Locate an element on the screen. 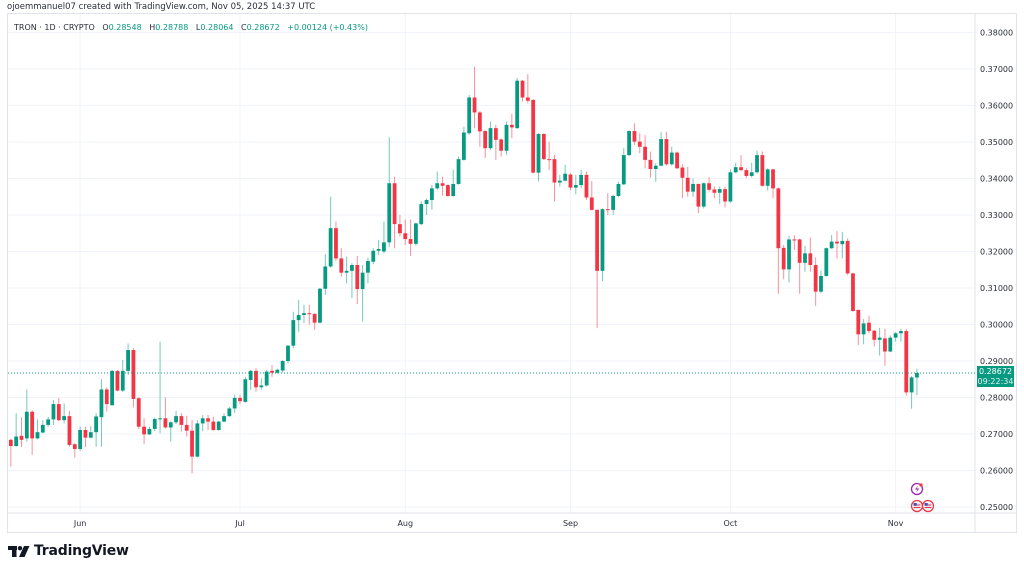 This screenshot has height=573, width=1024. close-label: C is located at coordinates (244, 27).